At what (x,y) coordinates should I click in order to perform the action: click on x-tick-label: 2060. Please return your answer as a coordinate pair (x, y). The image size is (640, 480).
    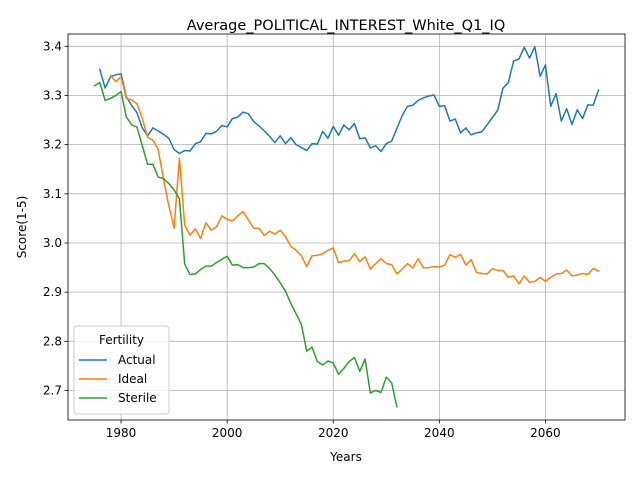
    Looking at the image, I should click on (545, 433).